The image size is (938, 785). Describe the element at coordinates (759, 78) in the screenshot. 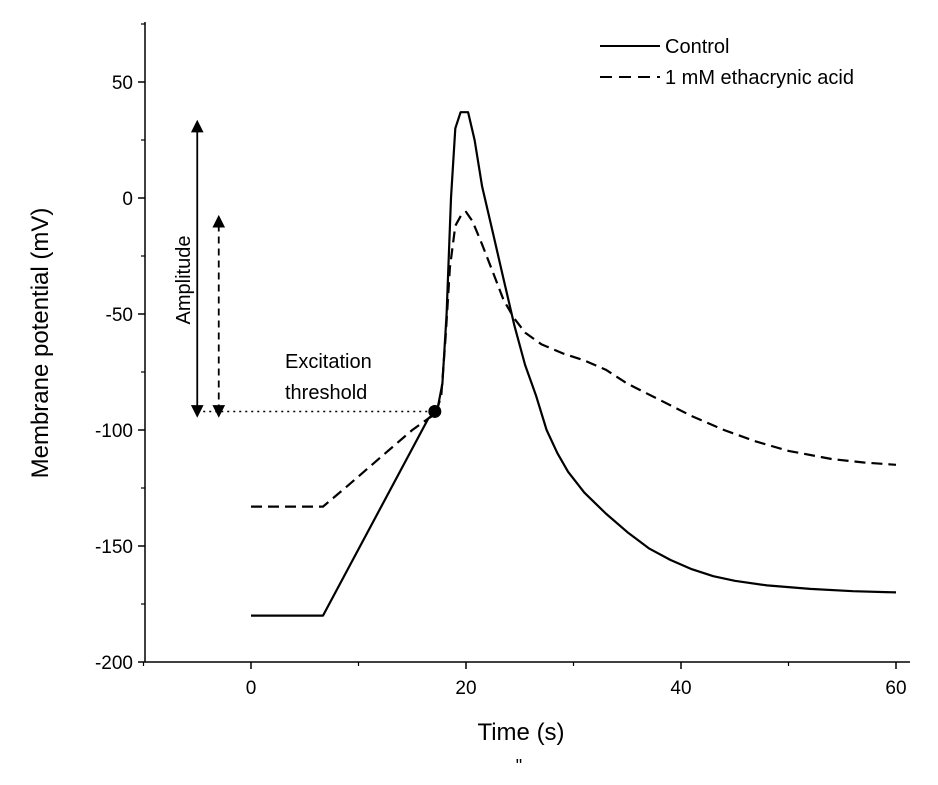

I see `legend-label-ethacrynic: 1 mM ethacrynic acid` at that location.